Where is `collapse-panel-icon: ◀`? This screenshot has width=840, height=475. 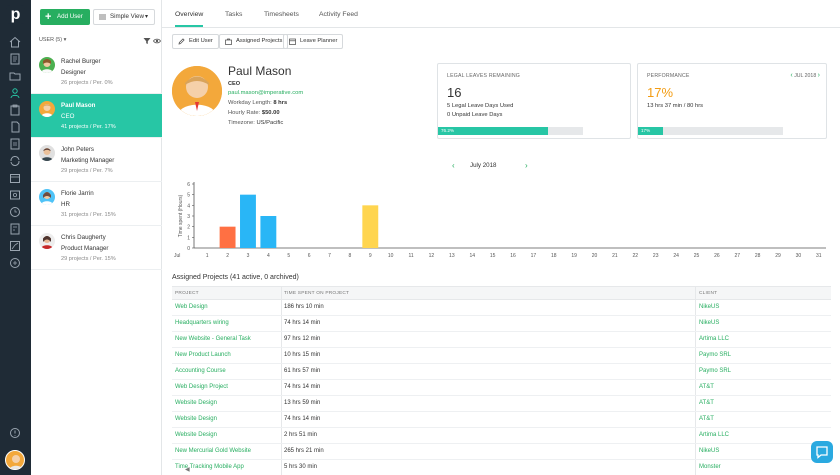
collapse-panel-icon: ◀ is located at coordinates (187, 470).